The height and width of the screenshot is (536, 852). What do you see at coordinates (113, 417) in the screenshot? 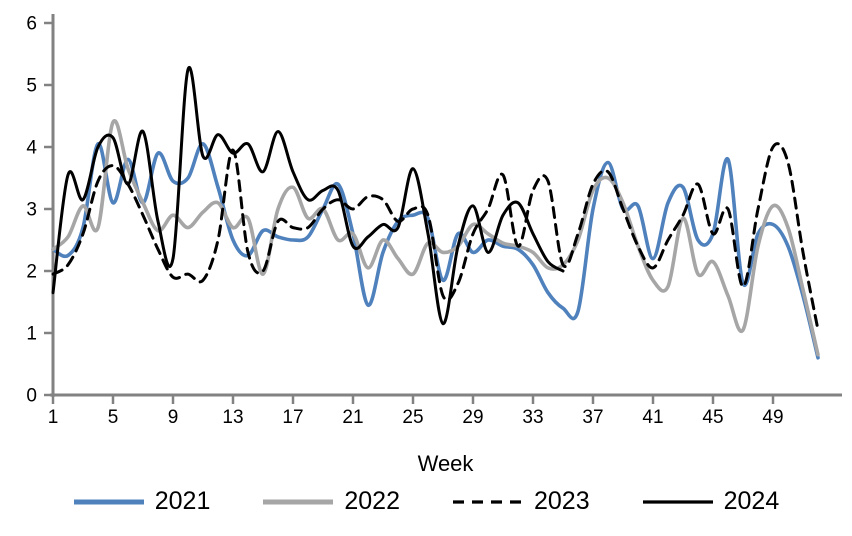
I see `x-tick-label: 5` at bounding box center [113, 417].